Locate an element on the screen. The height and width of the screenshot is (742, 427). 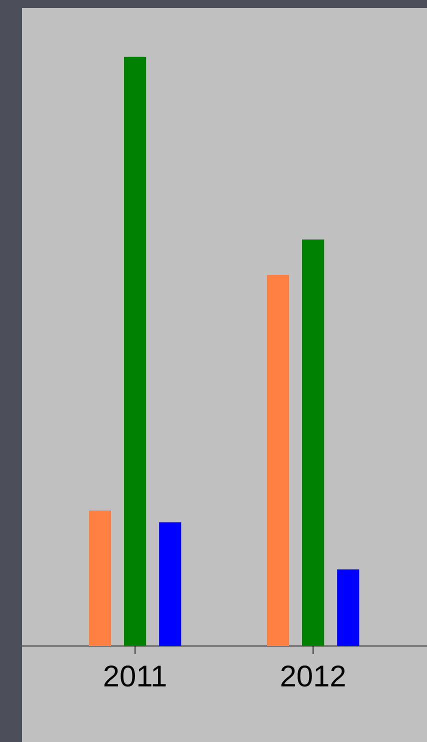
x-tick-label: 2011 is located at coordinates (135, 676).